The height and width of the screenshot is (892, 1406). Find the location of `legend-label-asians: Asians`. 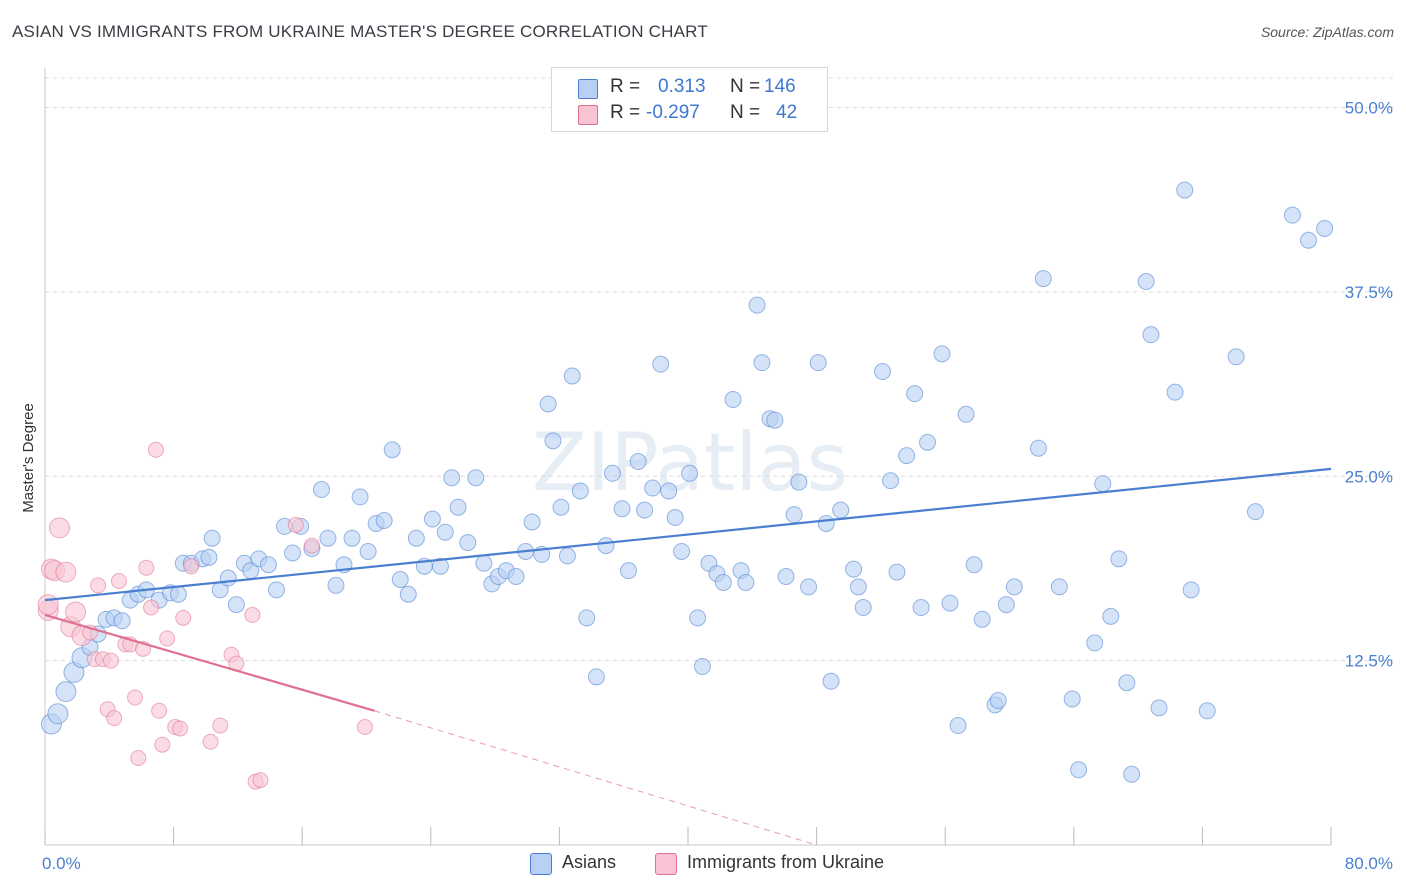

legend-label-asians: Asians is located at coordinates (589, 862).